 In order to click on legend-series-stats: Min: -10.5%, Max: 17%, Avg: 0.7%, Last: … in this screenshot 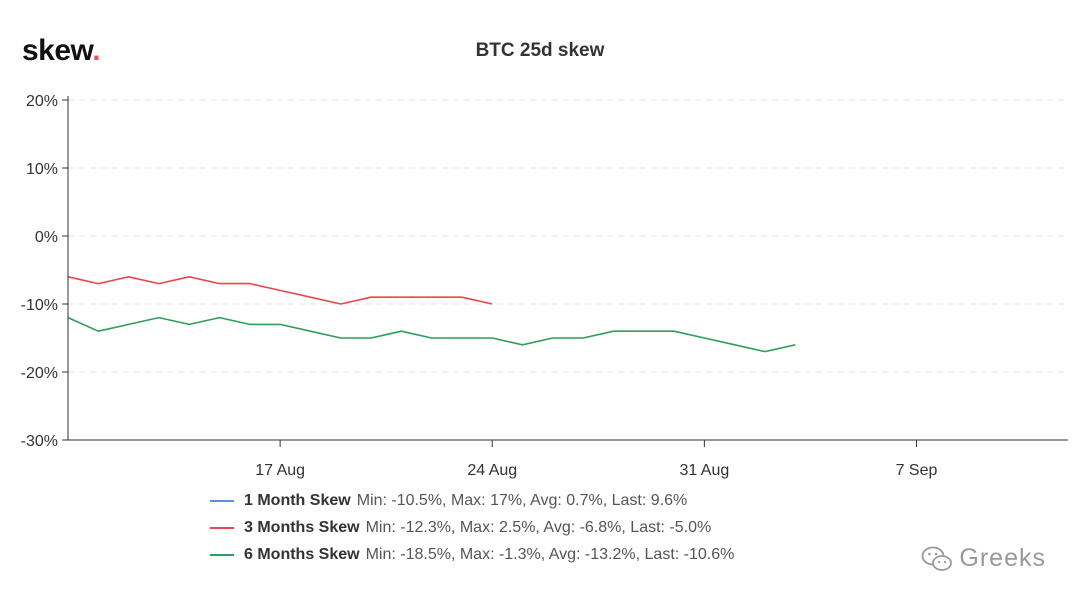, I will do `click(522, 500)`.